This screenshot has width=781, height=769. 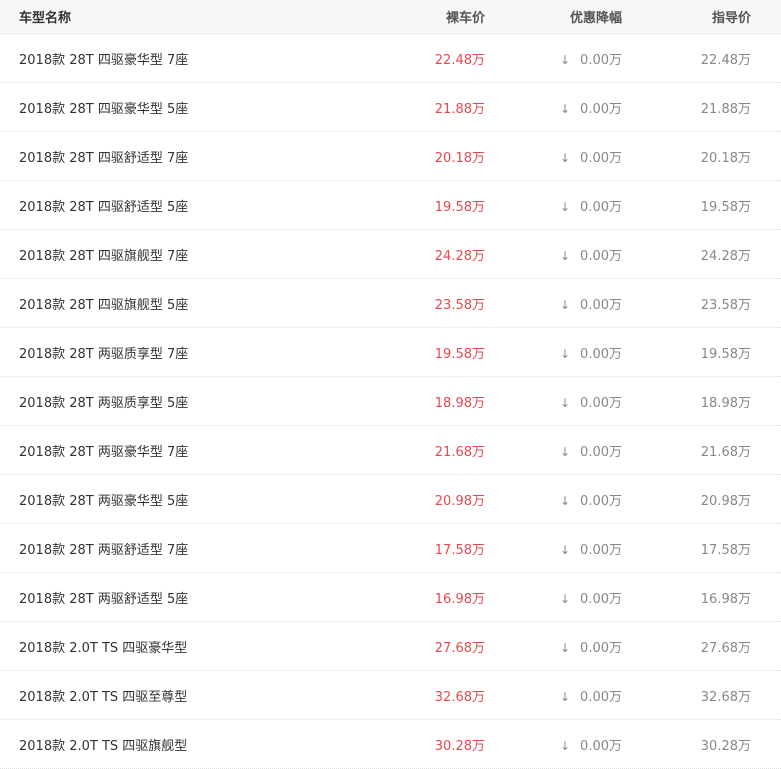 What do you see at coordinates (390, 695) in the screenshot?
I see `table-row: 2018款 2.0T TS 四驱至尊型 32.68万 ↓ 0.00万 32.68万` at bounding box center [390, 695].